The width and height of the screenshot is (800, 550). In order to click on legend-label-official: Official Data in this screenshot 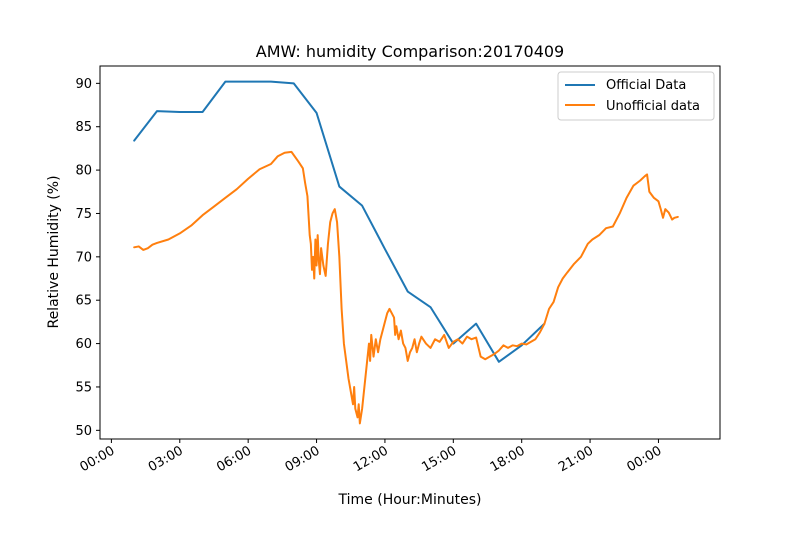, I will do `click(646, 85)`.